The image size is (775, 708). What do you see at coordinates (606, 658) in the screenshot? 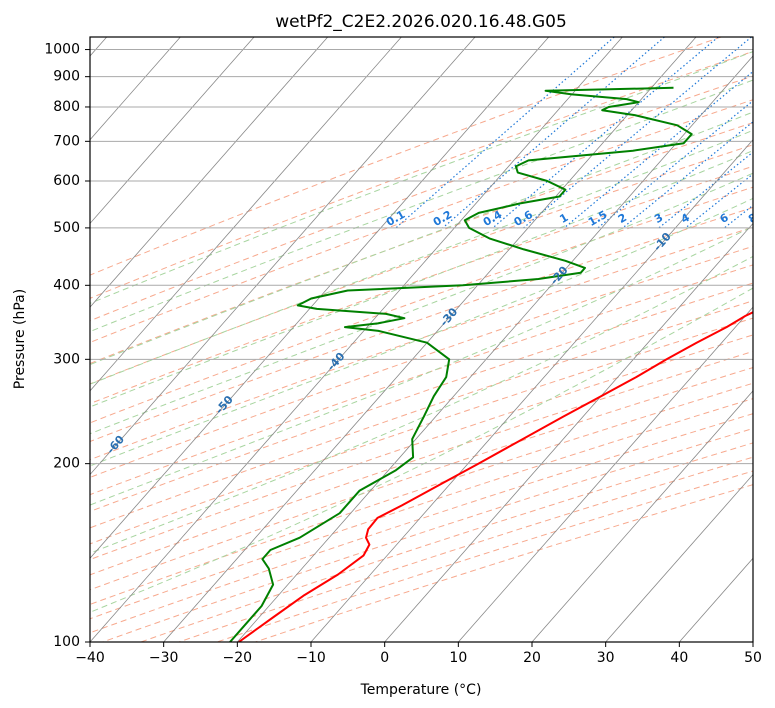
I see `x-tick-label: 30` at bounding box center [606, 658].